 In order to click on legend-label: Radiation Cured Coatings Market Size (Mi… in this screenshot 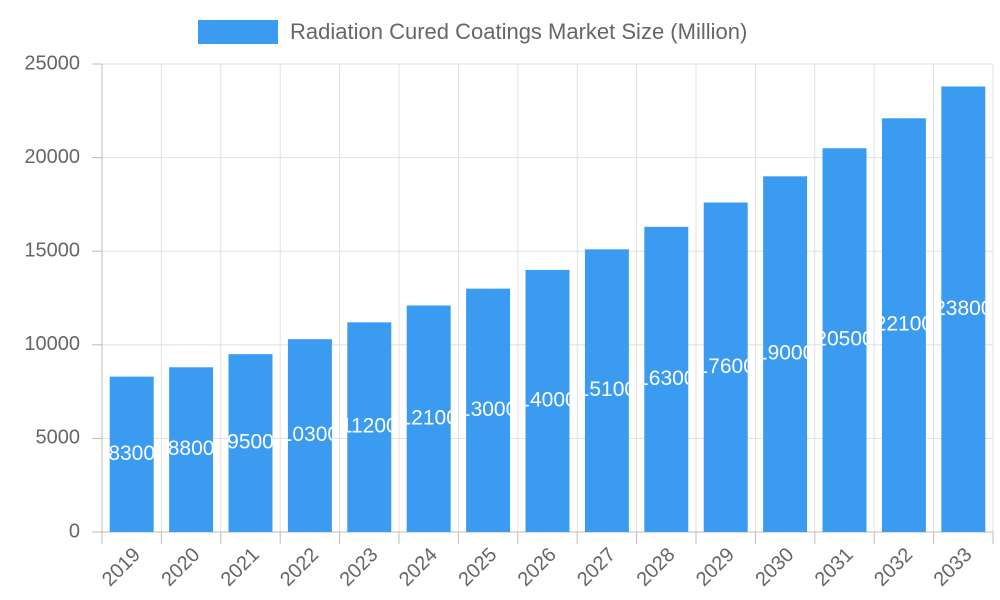, I will do `click(518, 31)`.